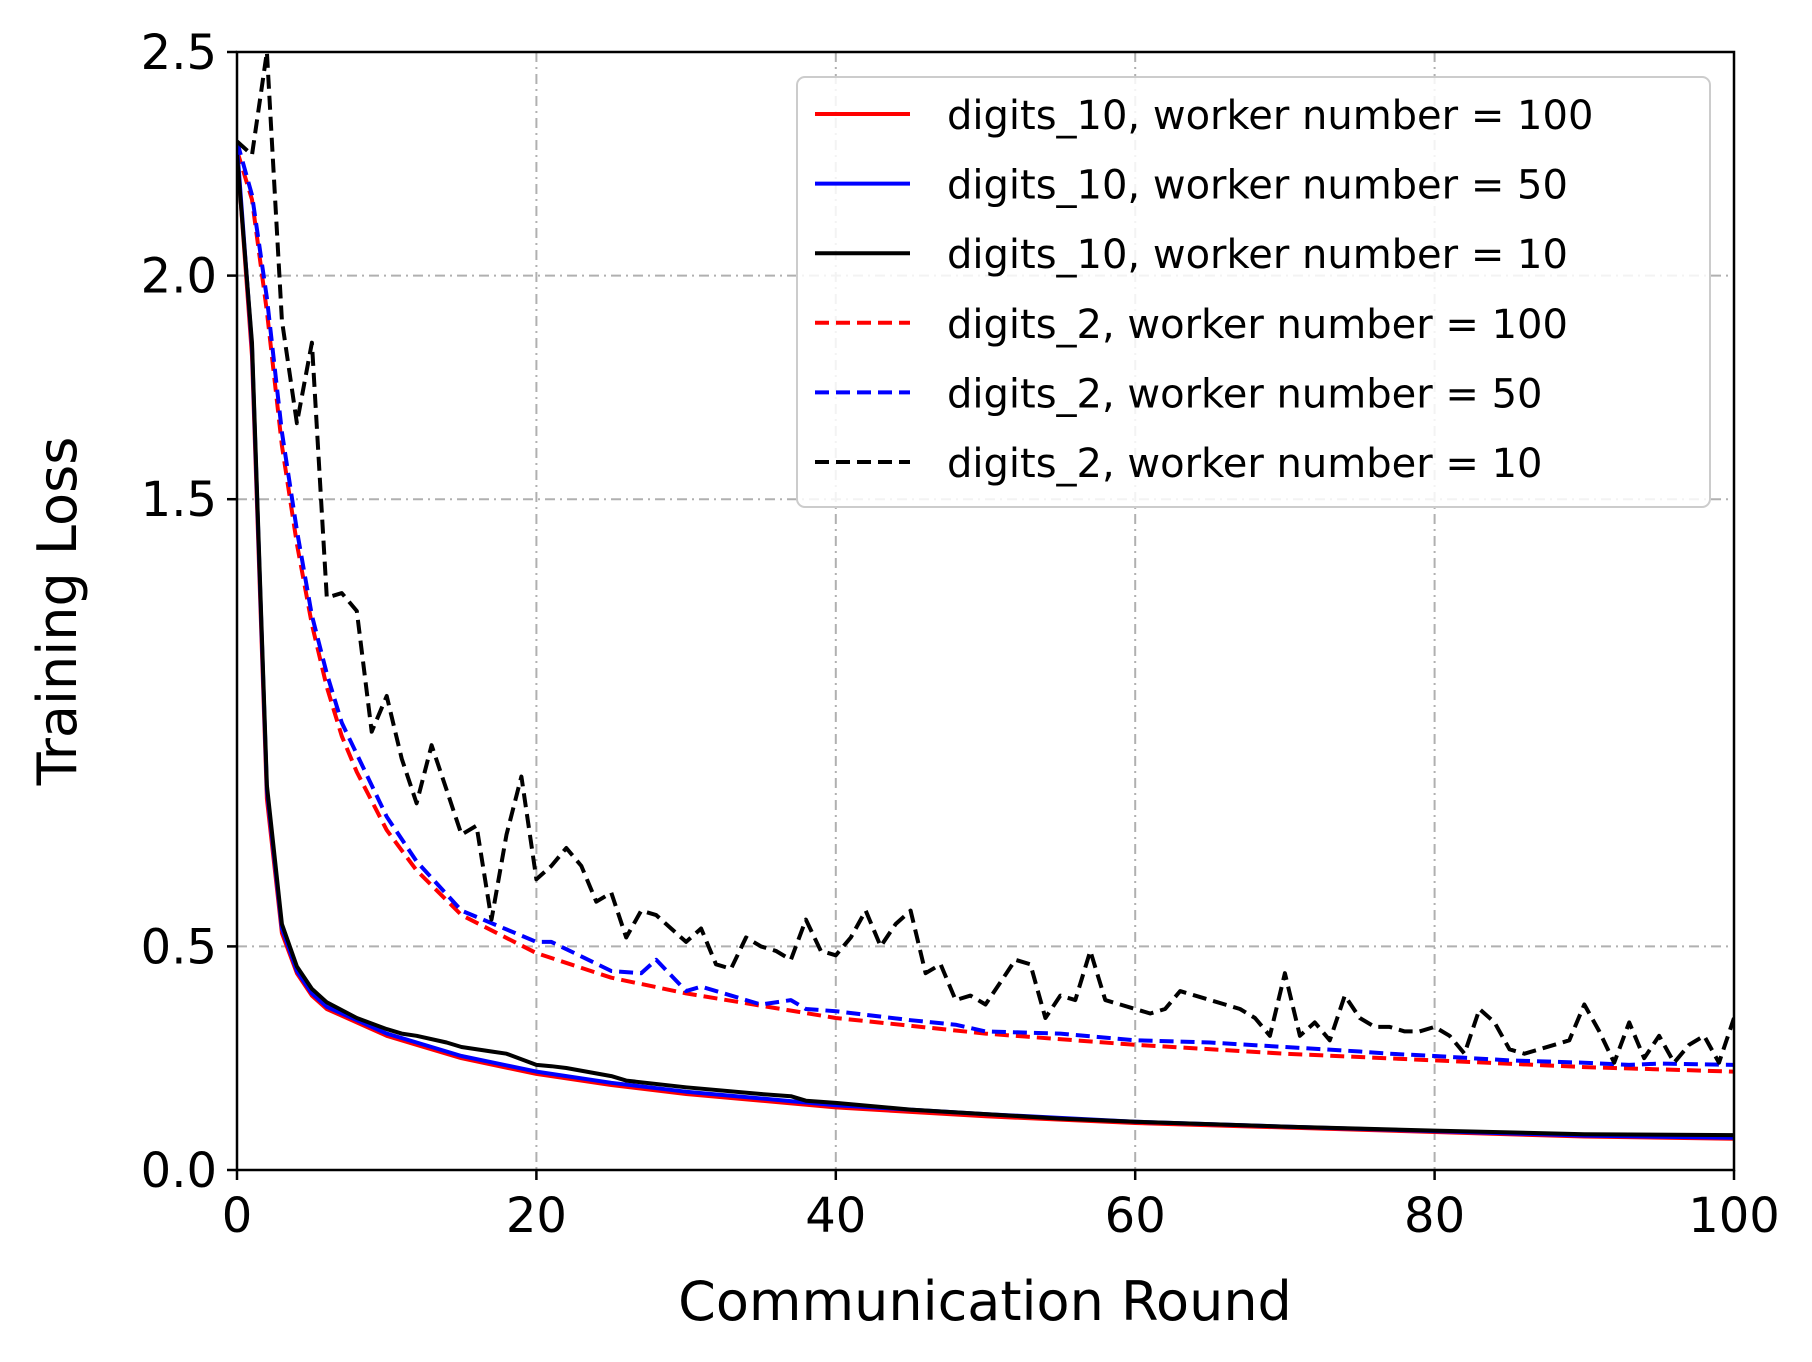 The height and width of the screenshot is (1362, 1812). Describe the element at coordinates (1734, 1216) in the screenshot. I see `x-tick-label: 100` at that location.